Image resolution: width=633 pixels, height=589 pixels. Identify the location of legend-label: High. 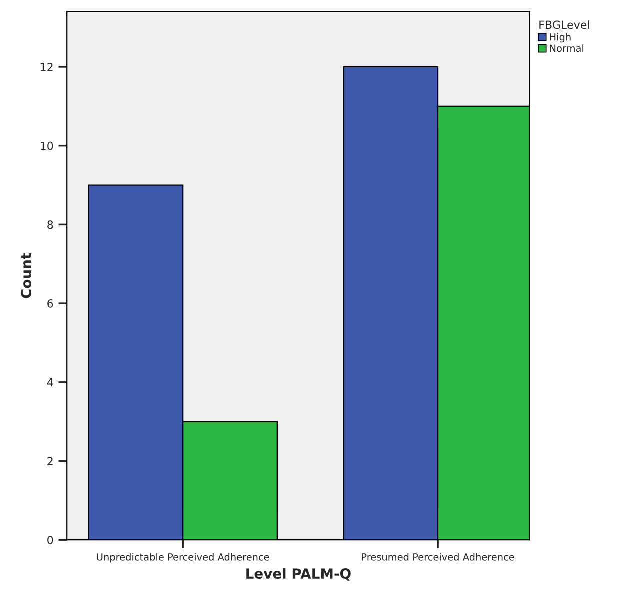
(560, 38).